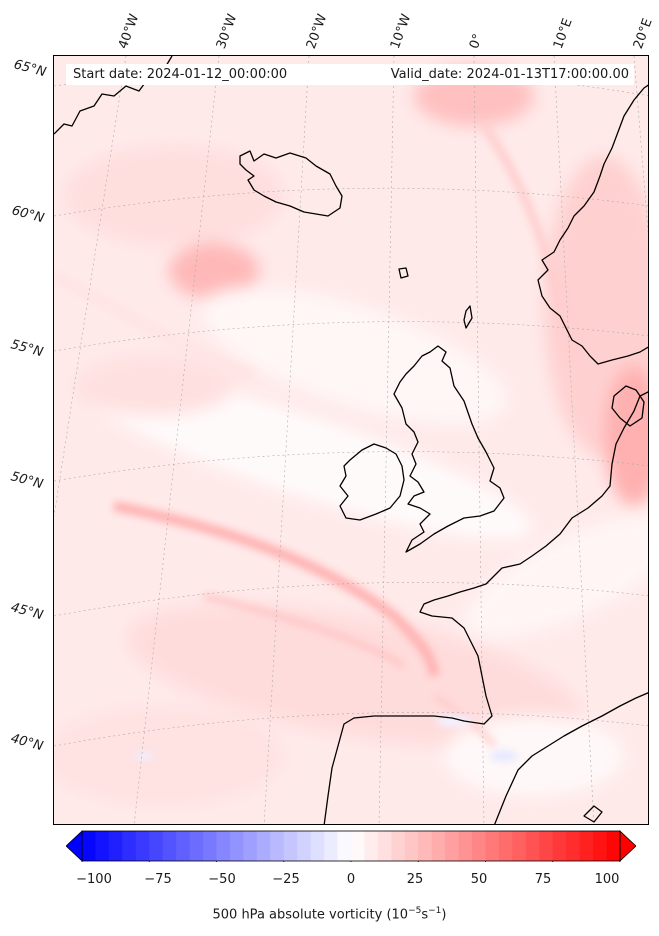  What do you see at coordinates (27, 612) in the screenshot?
I see `lat-label-45n: 45°N` at bounding box center [27, 612].